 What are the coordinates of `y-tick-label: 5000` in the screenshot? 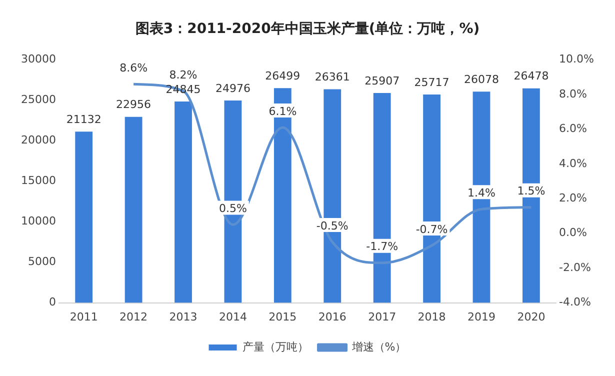 It's located at (42, 261).